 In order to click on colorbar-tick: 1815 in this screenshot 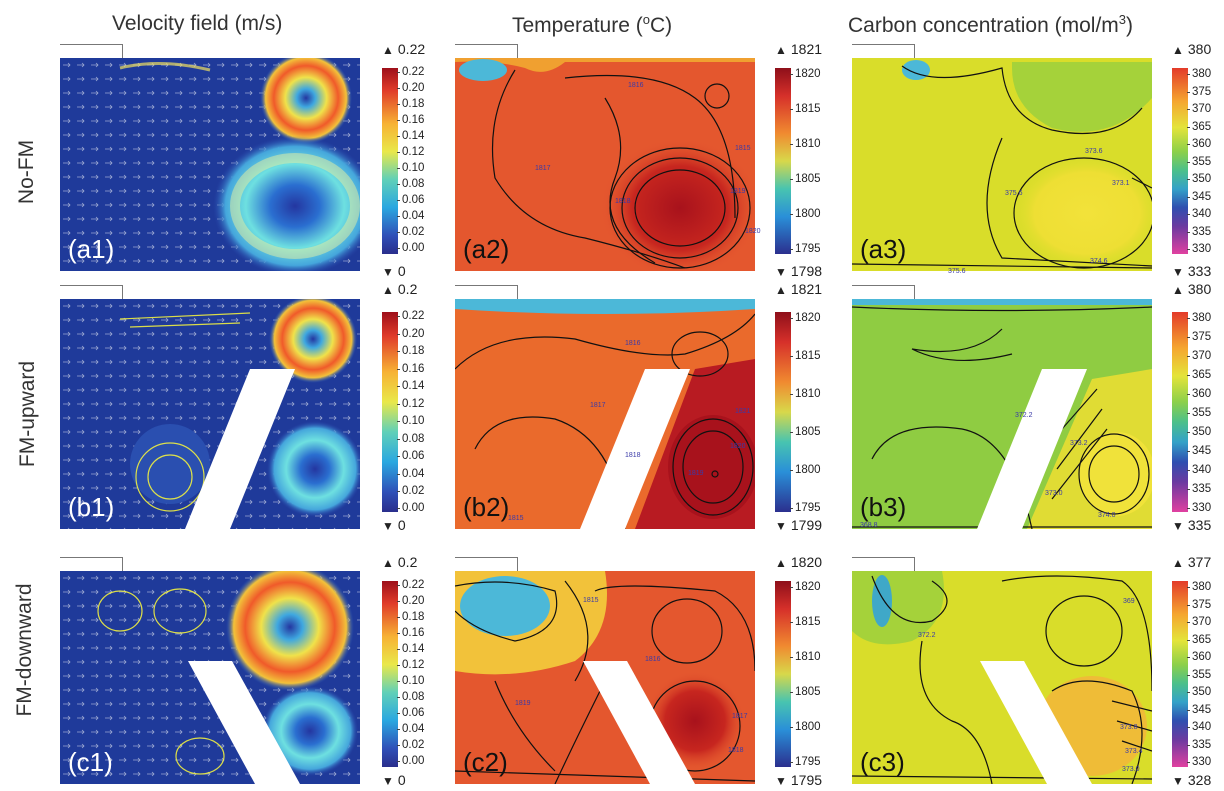, I will do `click(805, 622)`.